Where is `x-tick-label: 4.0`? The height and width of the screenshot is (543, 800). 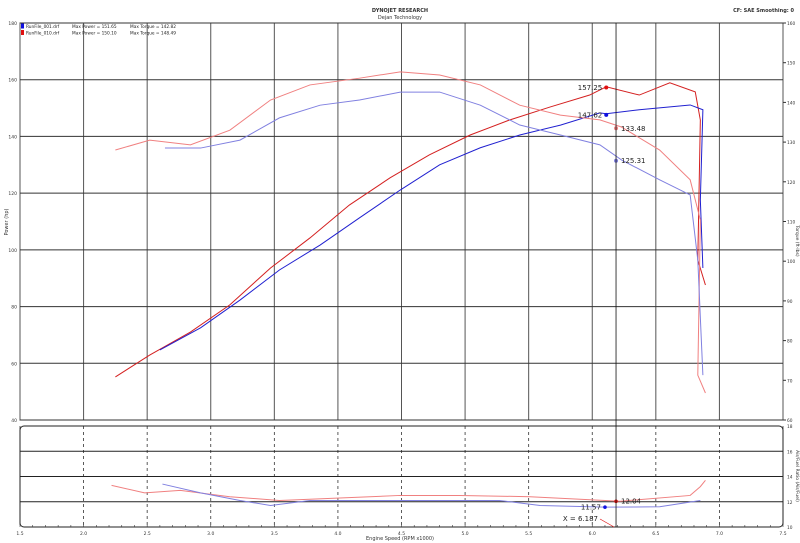
x-tick-label: 4.0 is located at coordinates (337, 534).